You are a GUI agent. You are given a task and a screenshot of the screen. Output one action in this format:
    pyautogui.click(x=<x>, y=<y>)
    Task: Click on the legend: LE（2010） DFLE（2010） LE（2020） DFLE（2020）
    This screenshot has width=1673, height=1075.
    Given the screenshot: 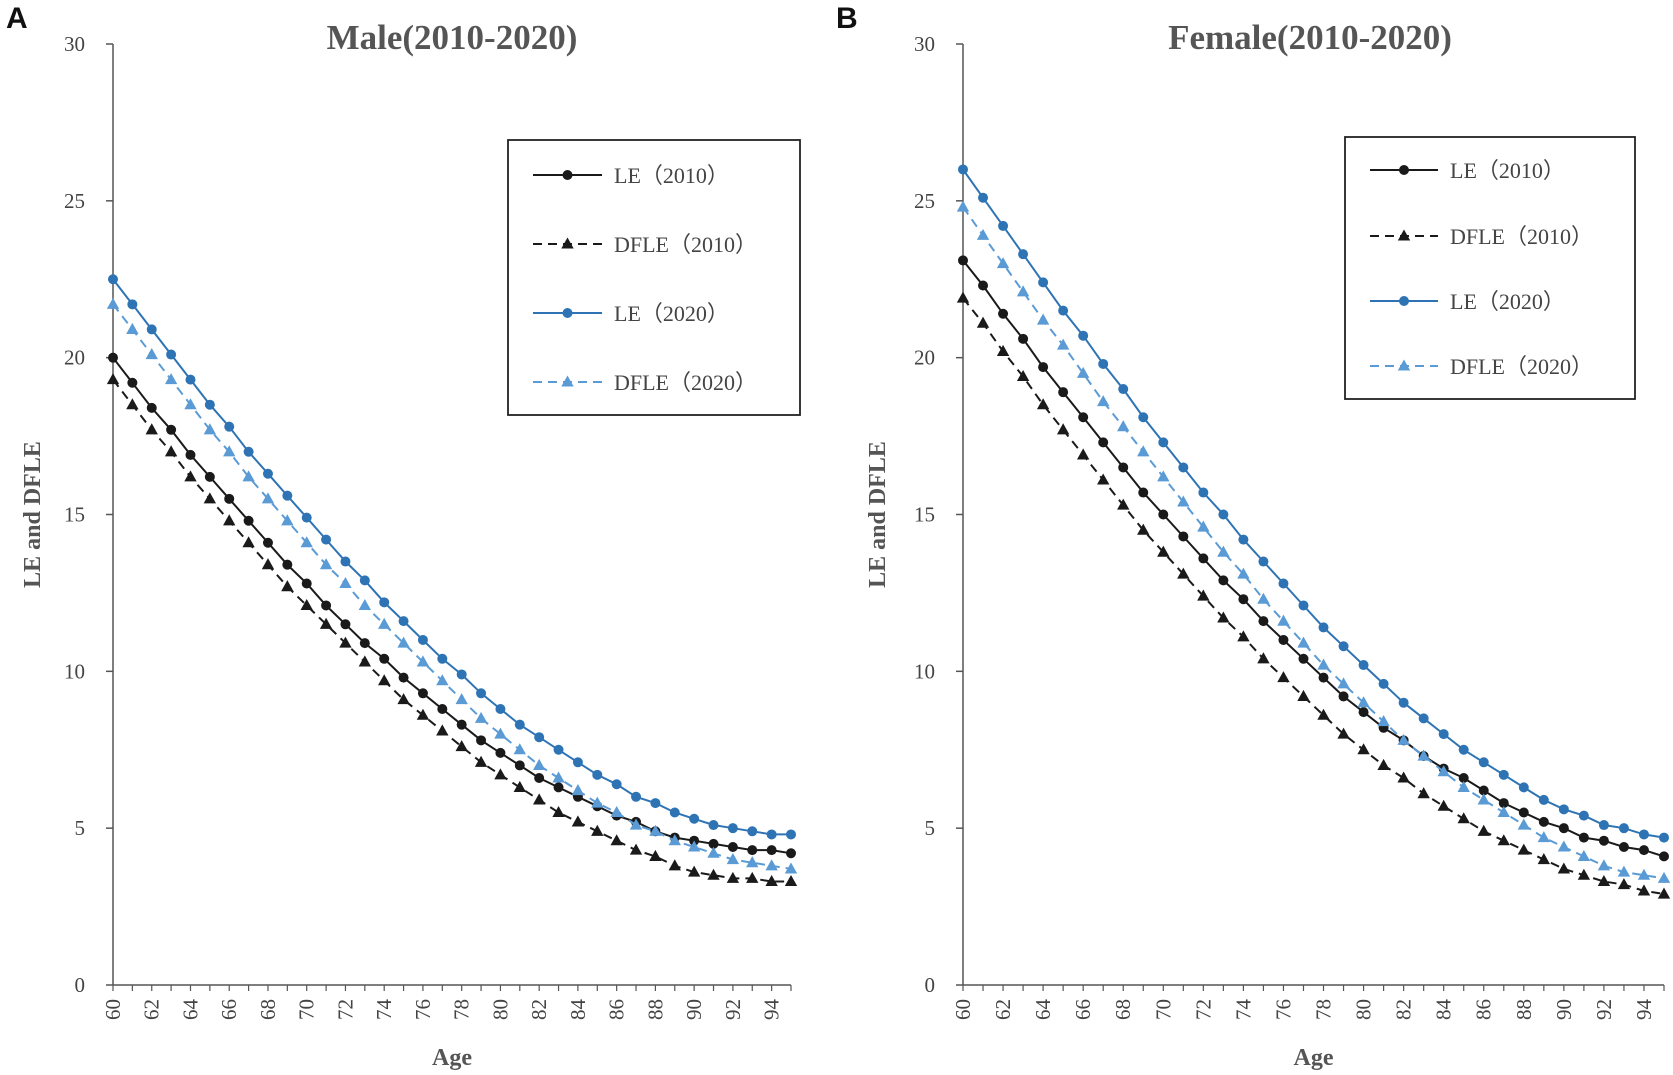 What is the action you would take?
    pyautogui.click(x=1490, y=268)
    